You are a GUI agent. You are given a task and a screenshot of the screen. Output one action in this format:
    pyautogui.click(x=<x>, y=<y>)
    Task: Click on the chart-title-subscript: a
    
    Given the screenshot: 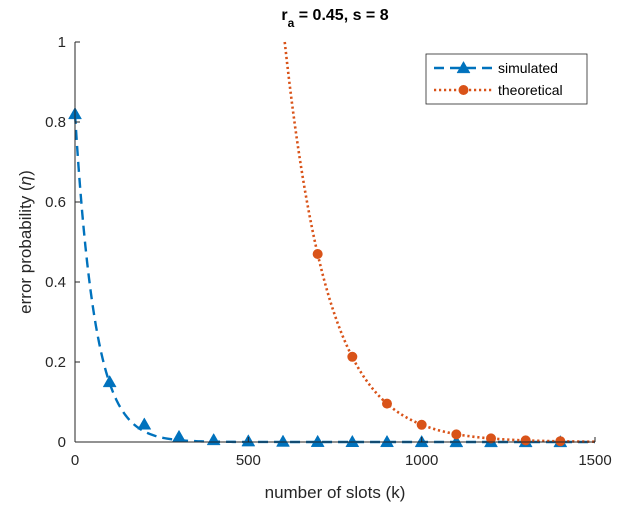 What is the action you would take?
    pyautogui.click(x=291, y=23)
    